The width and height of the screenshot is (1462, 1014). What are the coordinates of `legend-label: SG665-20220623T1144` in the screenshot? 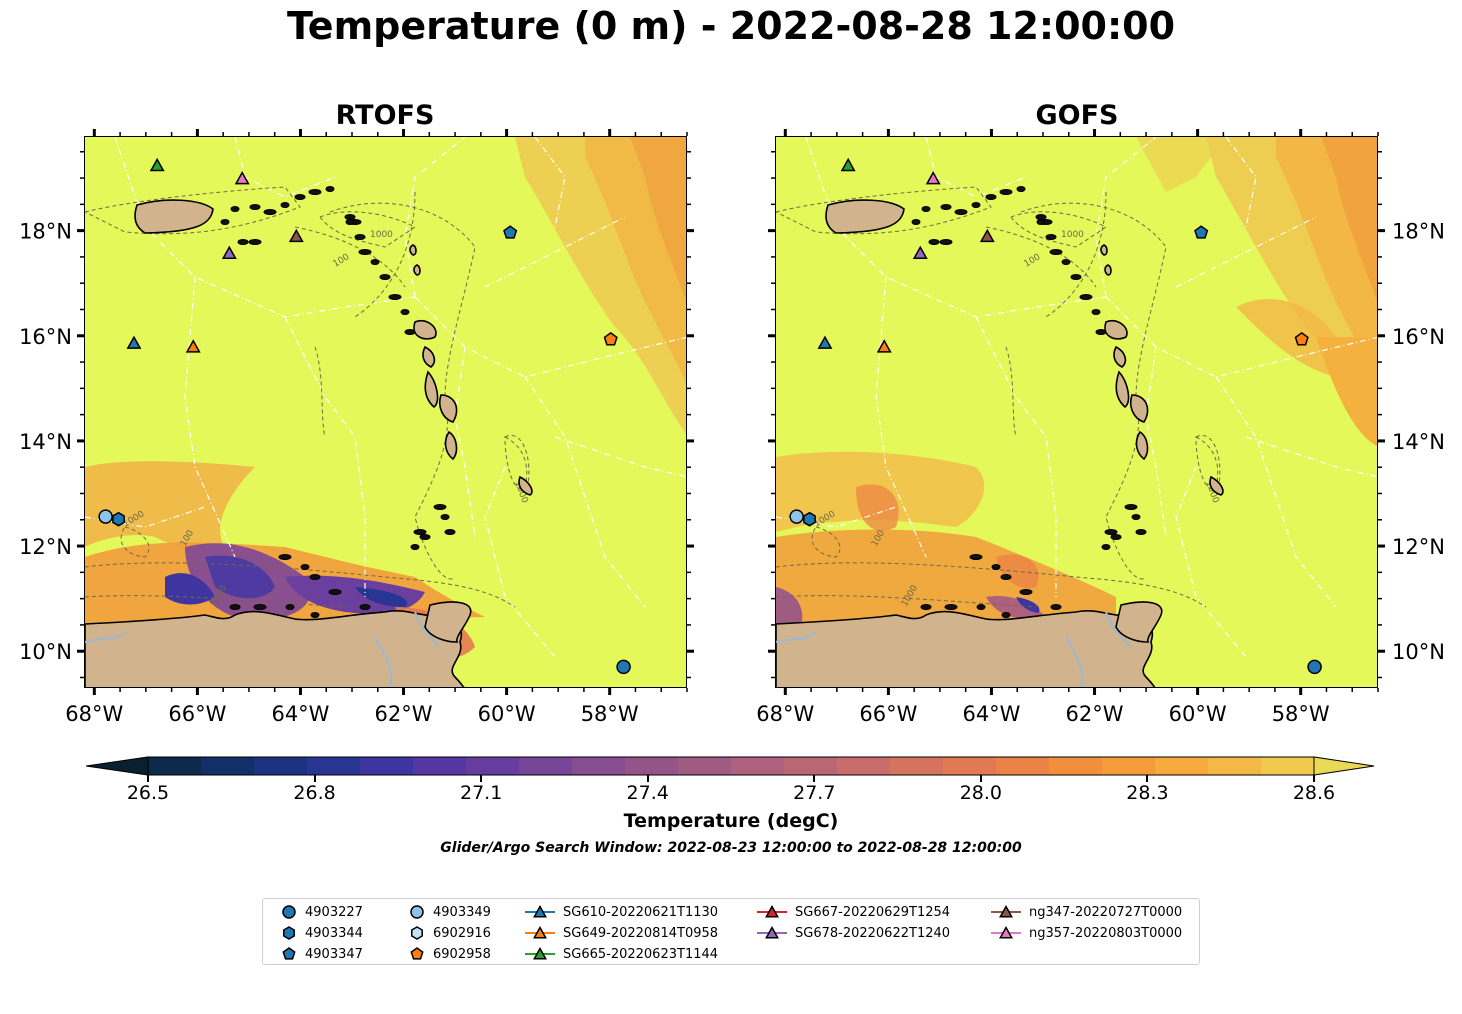 It's located at (641, 954).